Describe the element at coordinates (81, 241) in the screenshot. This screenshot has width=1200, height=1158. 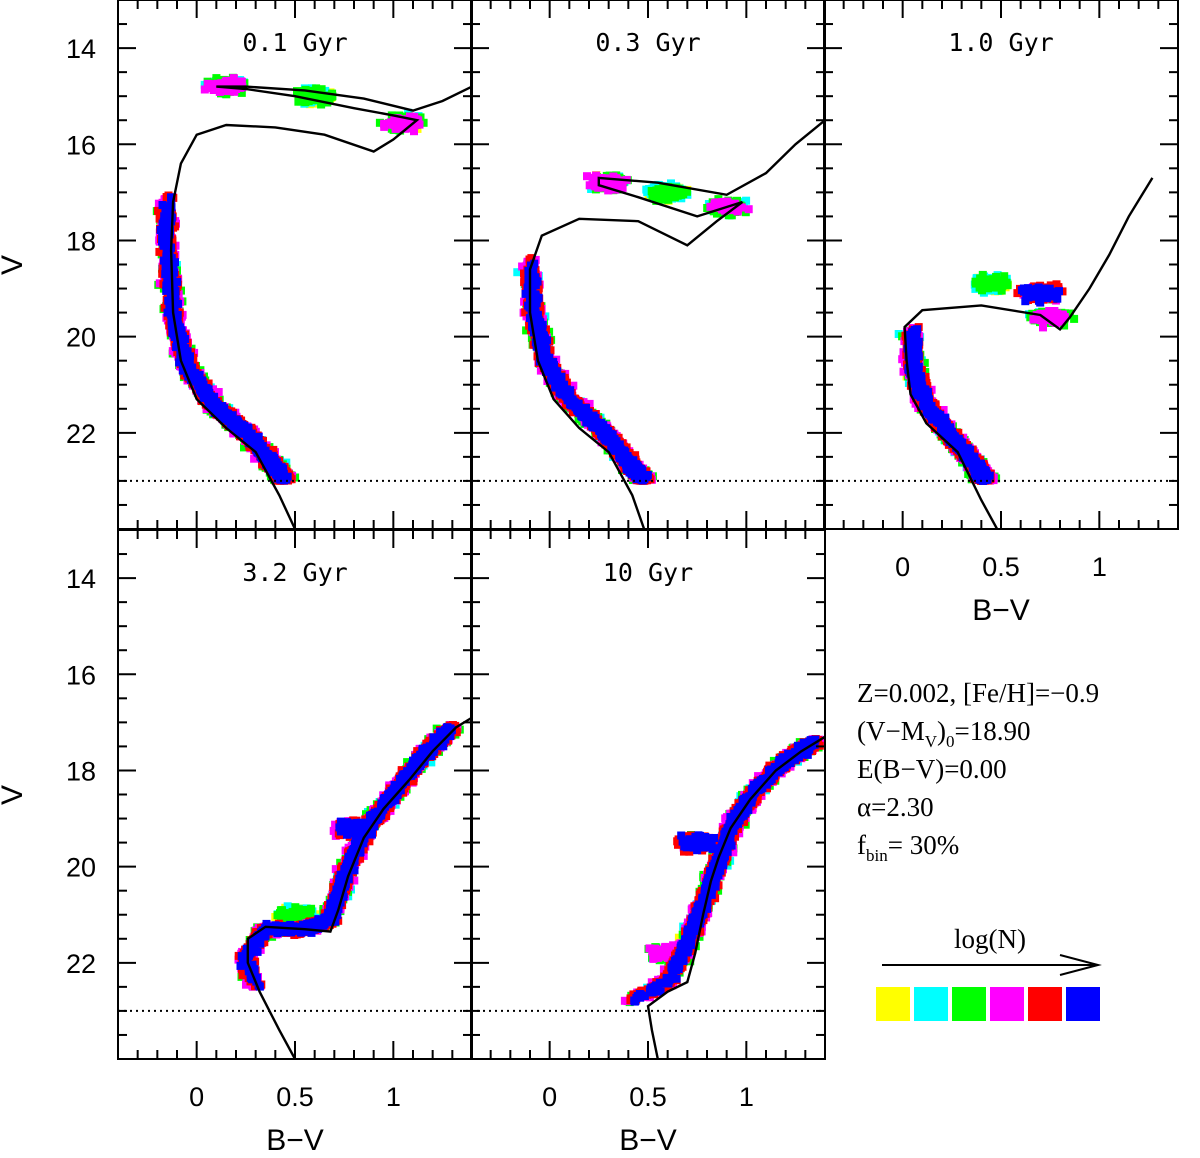
I see `y-tick-label: 18` at that location.